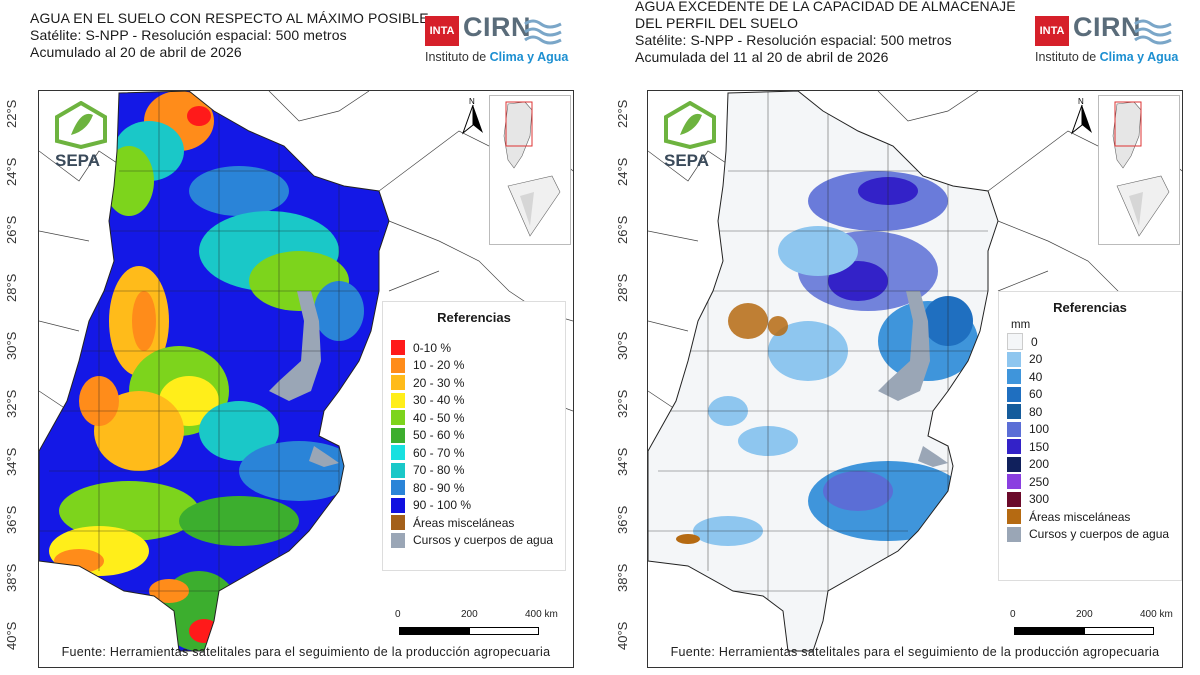 This screenshot has height=675, width=1200. I want to click on legend-label: 90 - 100 %, so click(442, 505).